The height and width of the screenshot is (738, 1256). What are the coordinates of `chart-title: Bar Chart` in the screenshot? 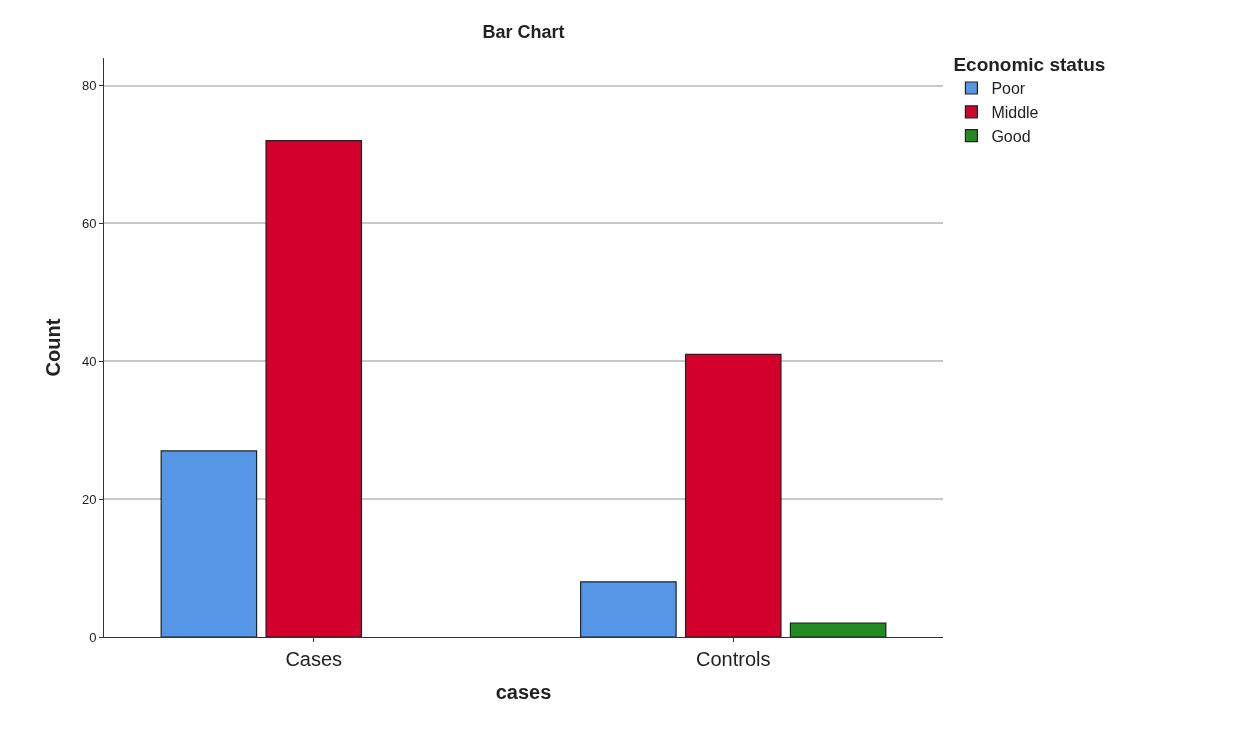 It's located at (523, 32).